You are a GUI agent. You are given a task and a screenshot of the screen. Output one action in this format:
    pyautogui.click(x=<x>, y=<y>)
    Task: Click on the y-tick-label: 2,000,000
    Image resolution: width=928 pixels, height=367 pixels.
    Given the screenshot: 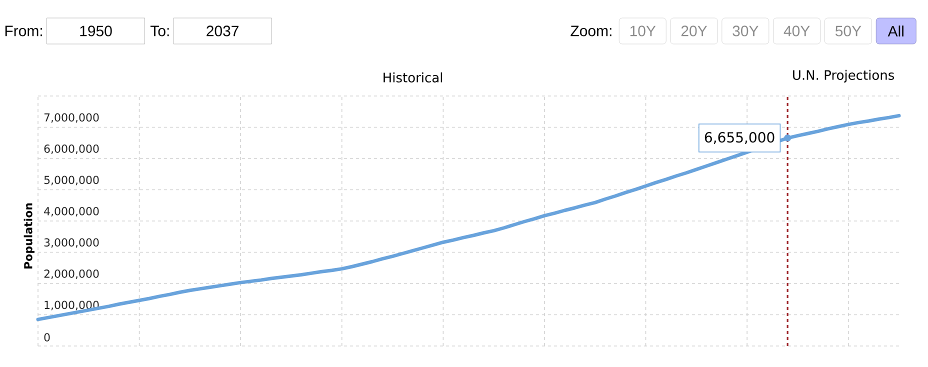 What is the action you would take?
    pyautogui.click(x=71, y=274)
    